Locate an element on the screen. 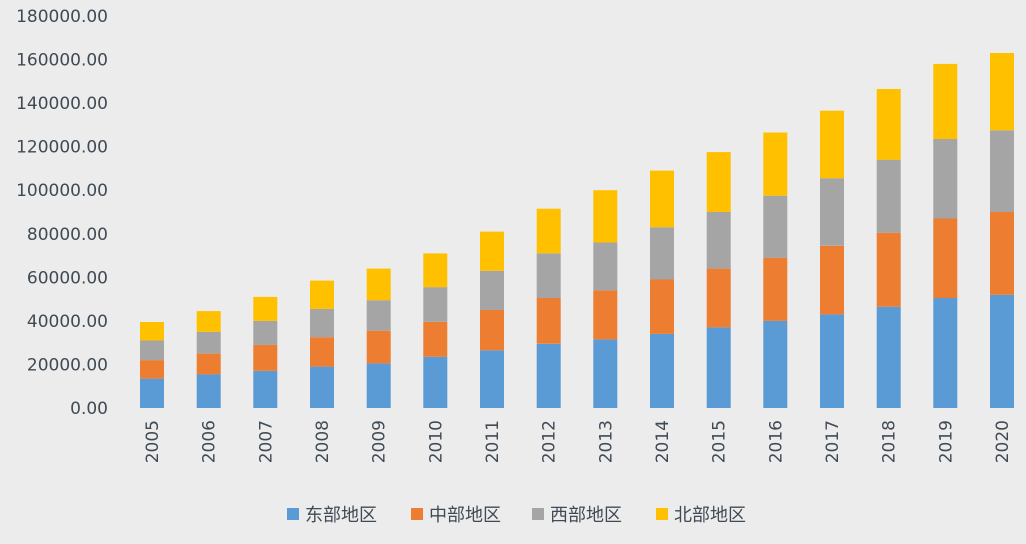  y-tick-label: 160000.00 is located at coordinates (62, 61).